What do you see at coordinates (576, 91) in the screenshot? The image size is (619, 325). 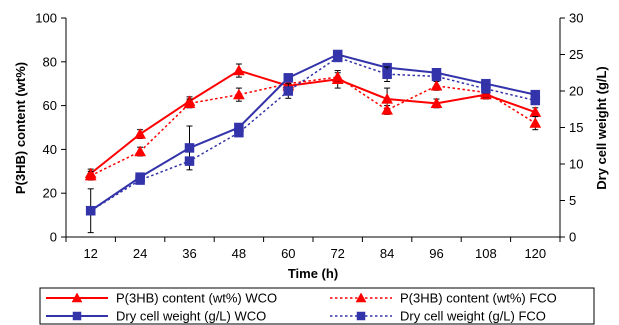 I see `right-tick-label: 20` at bounding box center [576, 91].